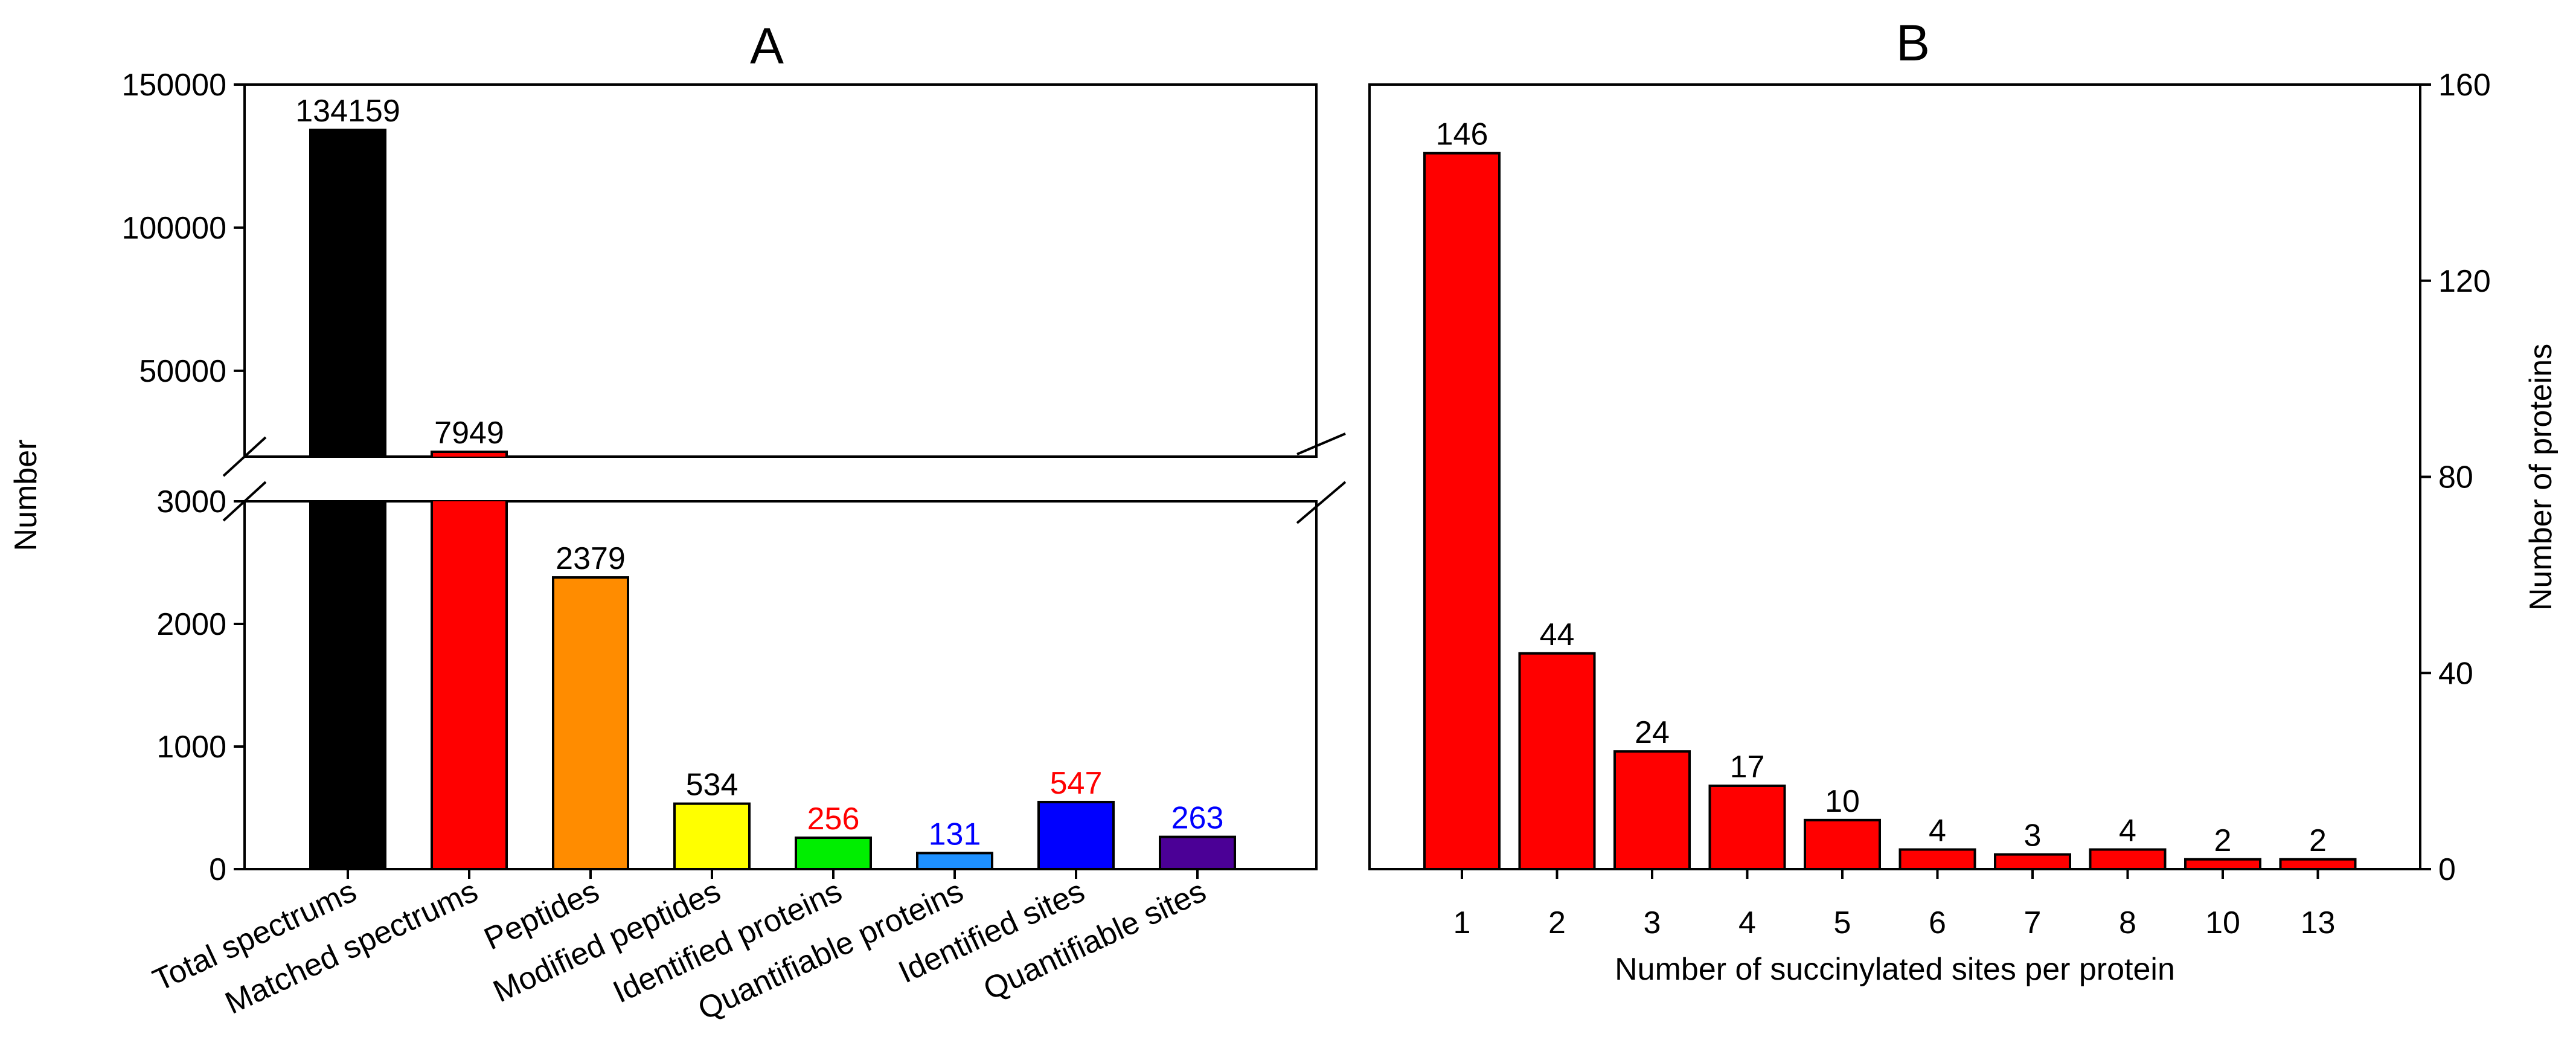  I want to click on bar-value-label: 146, so click(1462, 134).